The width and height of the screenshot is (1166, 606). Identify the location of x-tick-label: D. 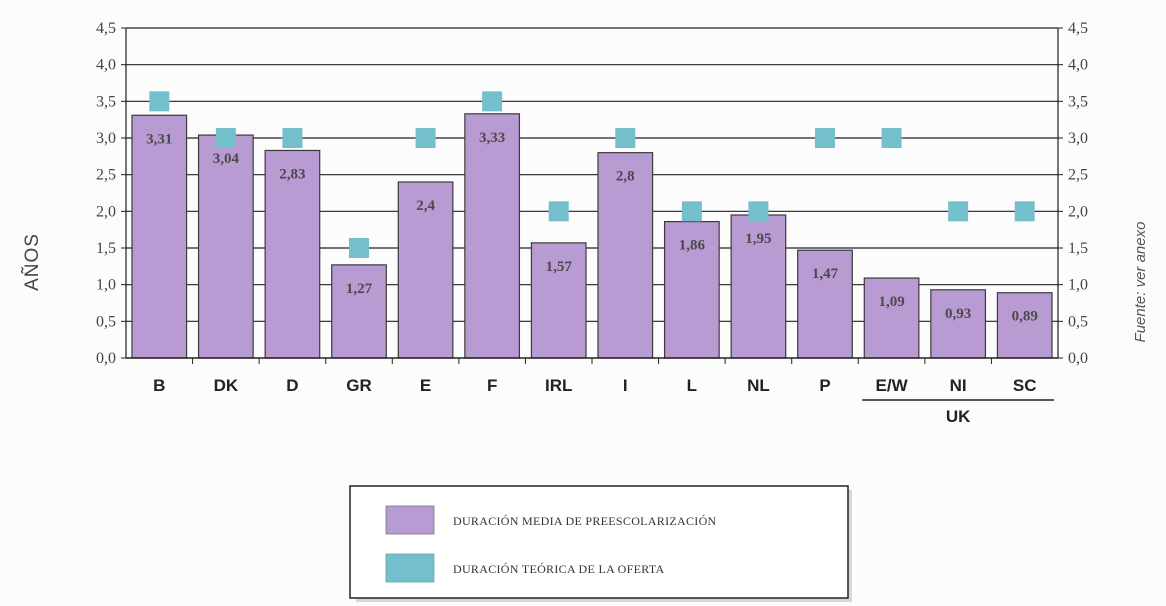
(292, 385).